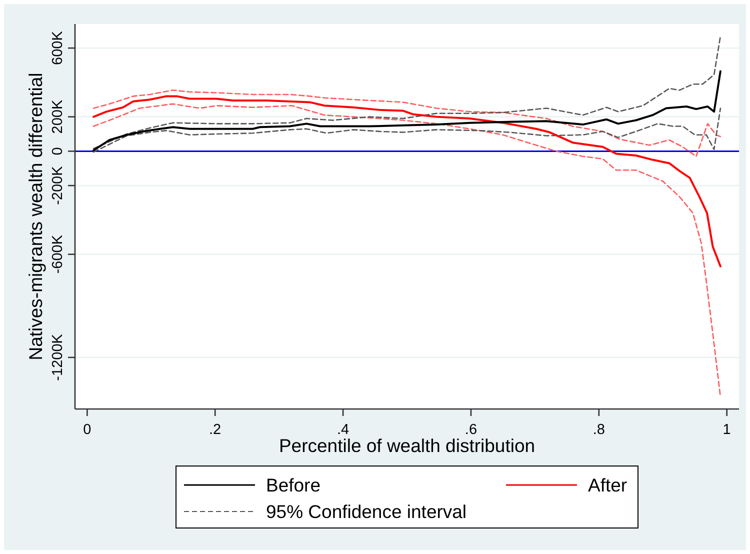  What do you see at coordinates (726, 430) in the screenshot?
I see `x-tick-label: 1` at bounding box center [726, 430].